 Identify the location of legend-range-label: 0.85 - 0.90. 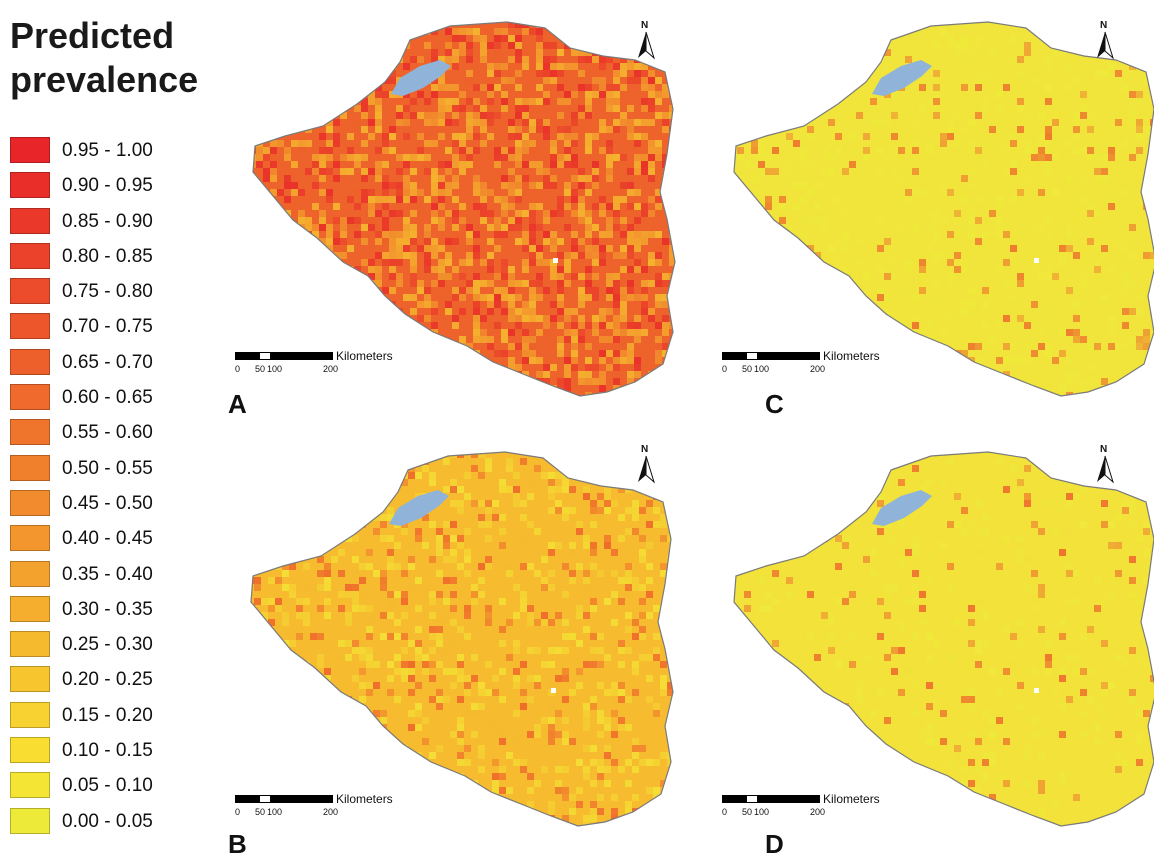
(107, 221).